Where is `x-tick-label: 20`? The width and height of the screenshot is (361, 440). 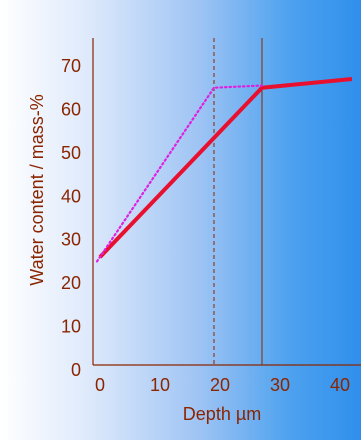 x-tick-label: 20 is located at coordinates (220, 385).